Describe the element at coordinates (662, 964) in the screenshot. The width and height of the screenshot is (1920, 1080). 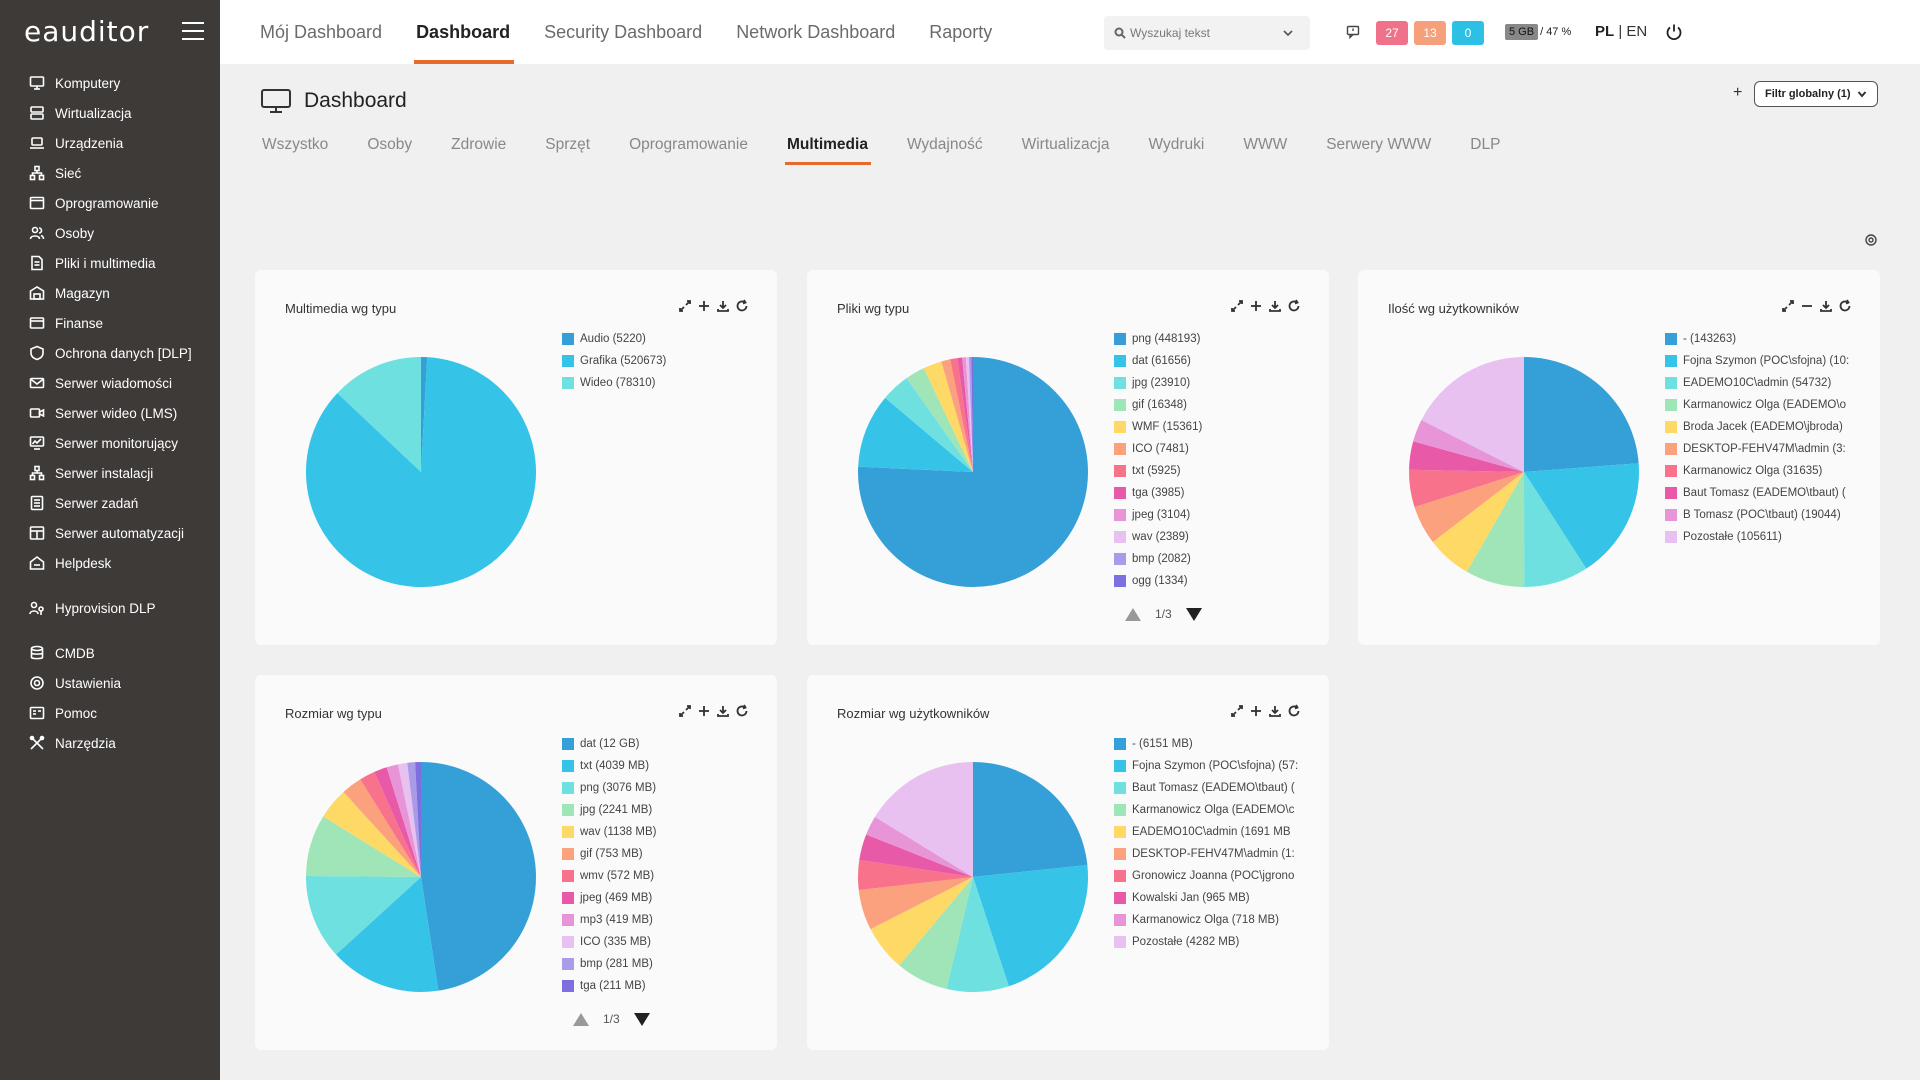
I see `legend-item: bmp (281 MB)` at that location.